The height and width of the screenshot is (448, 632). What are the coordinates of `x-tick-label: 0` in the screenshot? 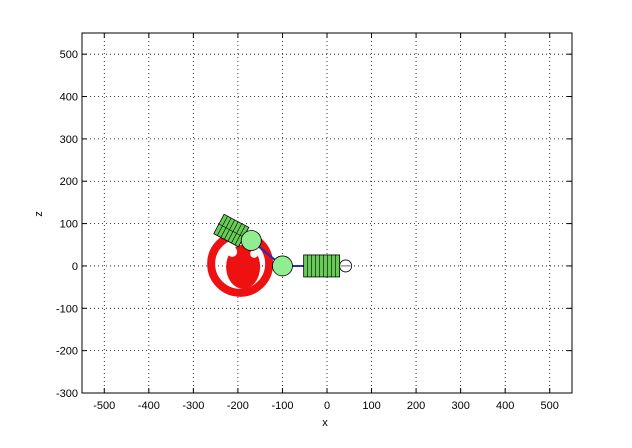 It's located at (327, 406).